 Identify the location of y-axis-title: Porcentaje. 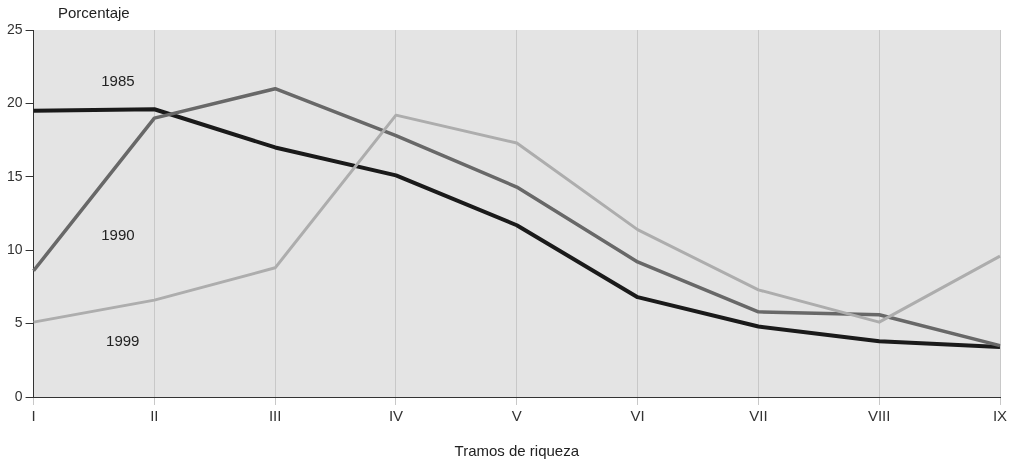
(94, 12).